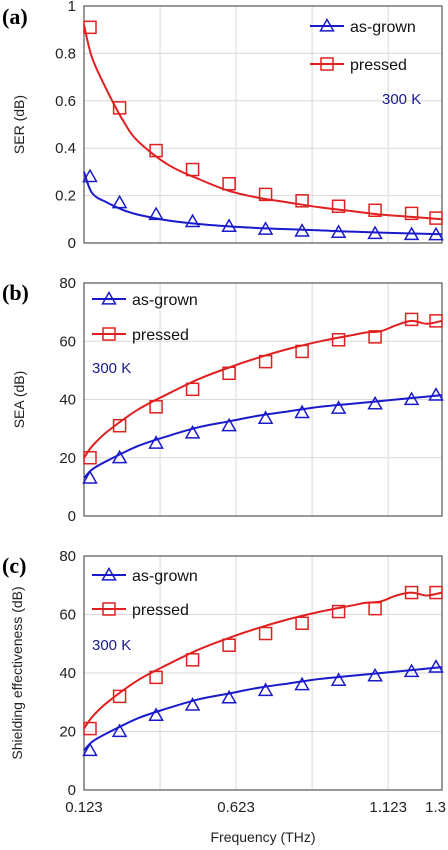 The height and width of the screenshot is (850, 448). I want to click on y-tick-label: 1, so click(72, 7).